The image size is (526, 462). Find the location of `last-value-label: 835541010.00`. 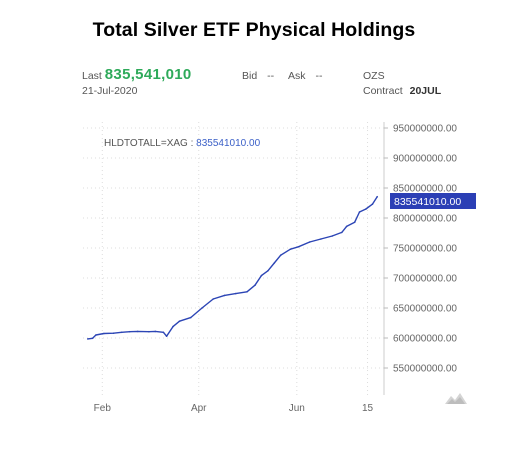

last-value-label: 835541010.00 is located at coordinates (427, 202).